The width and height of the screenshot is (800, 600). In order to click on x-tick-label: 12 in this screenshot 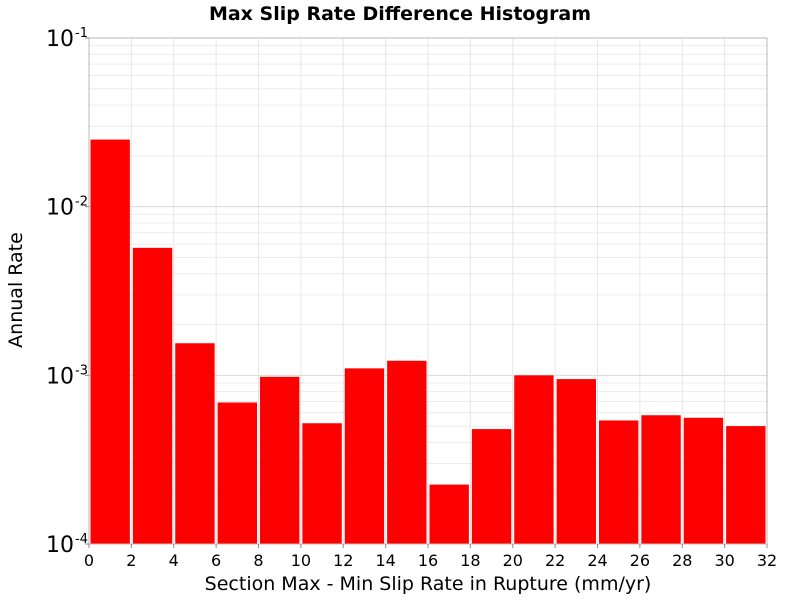, I will do `click(343, 560)`.